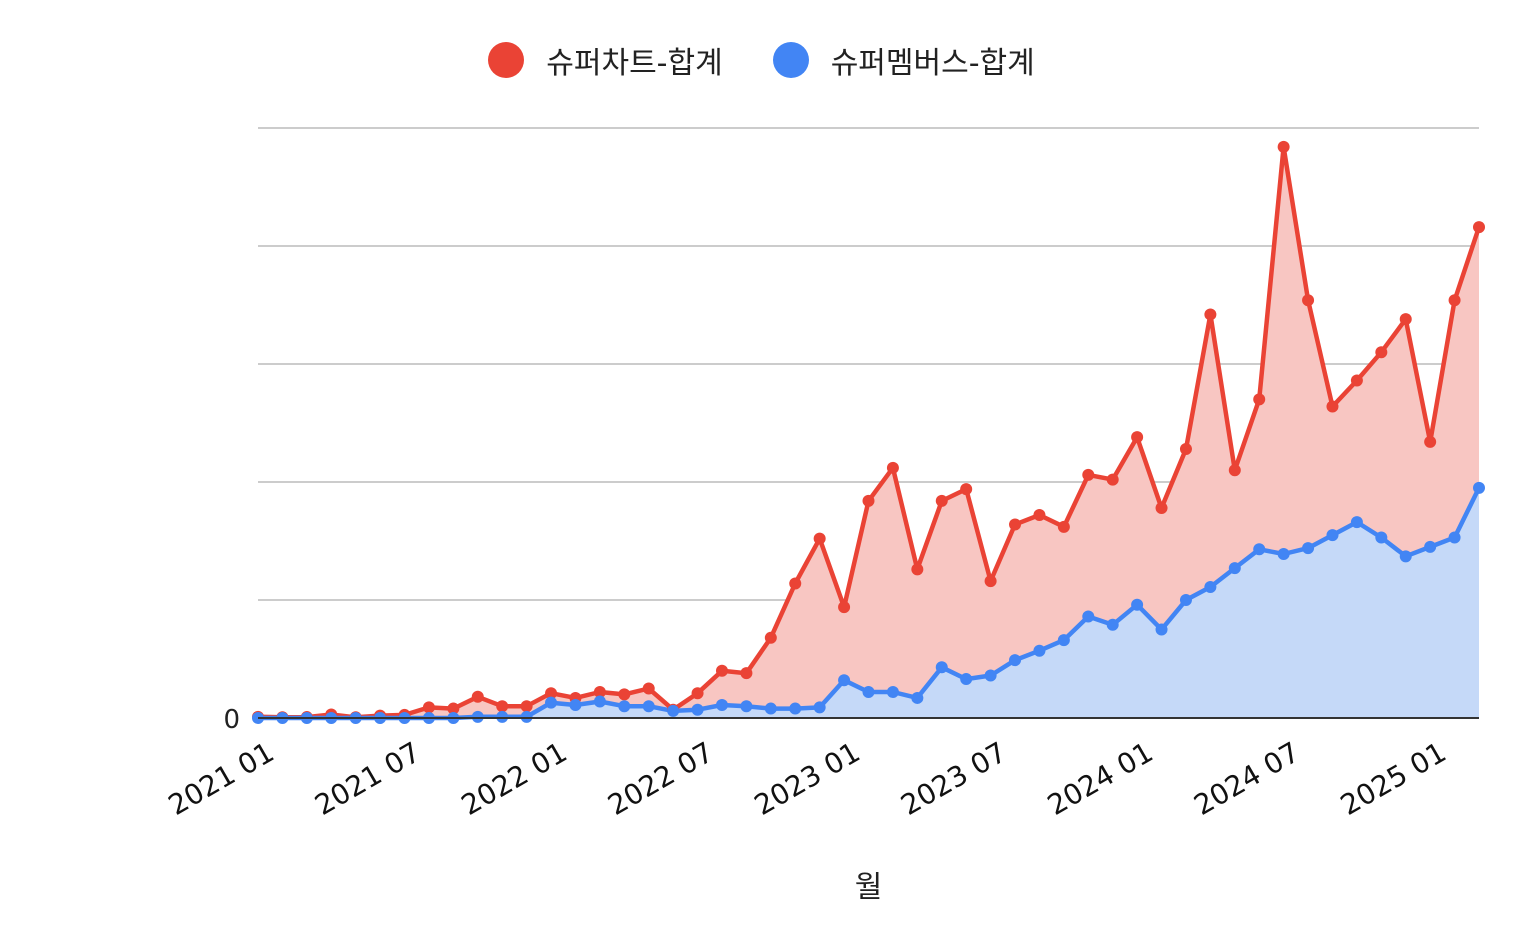  I want to click on legend-label-supermembers: 슈퍼멤버스-합계, so click(932, 63).